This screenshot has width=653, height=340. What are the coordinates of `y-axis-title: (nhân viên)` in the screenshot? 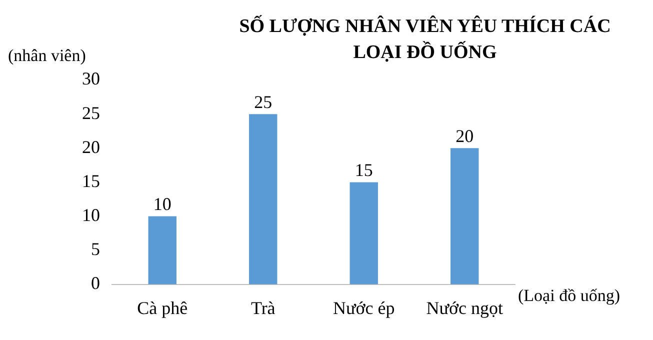 It's located at (47, 56).